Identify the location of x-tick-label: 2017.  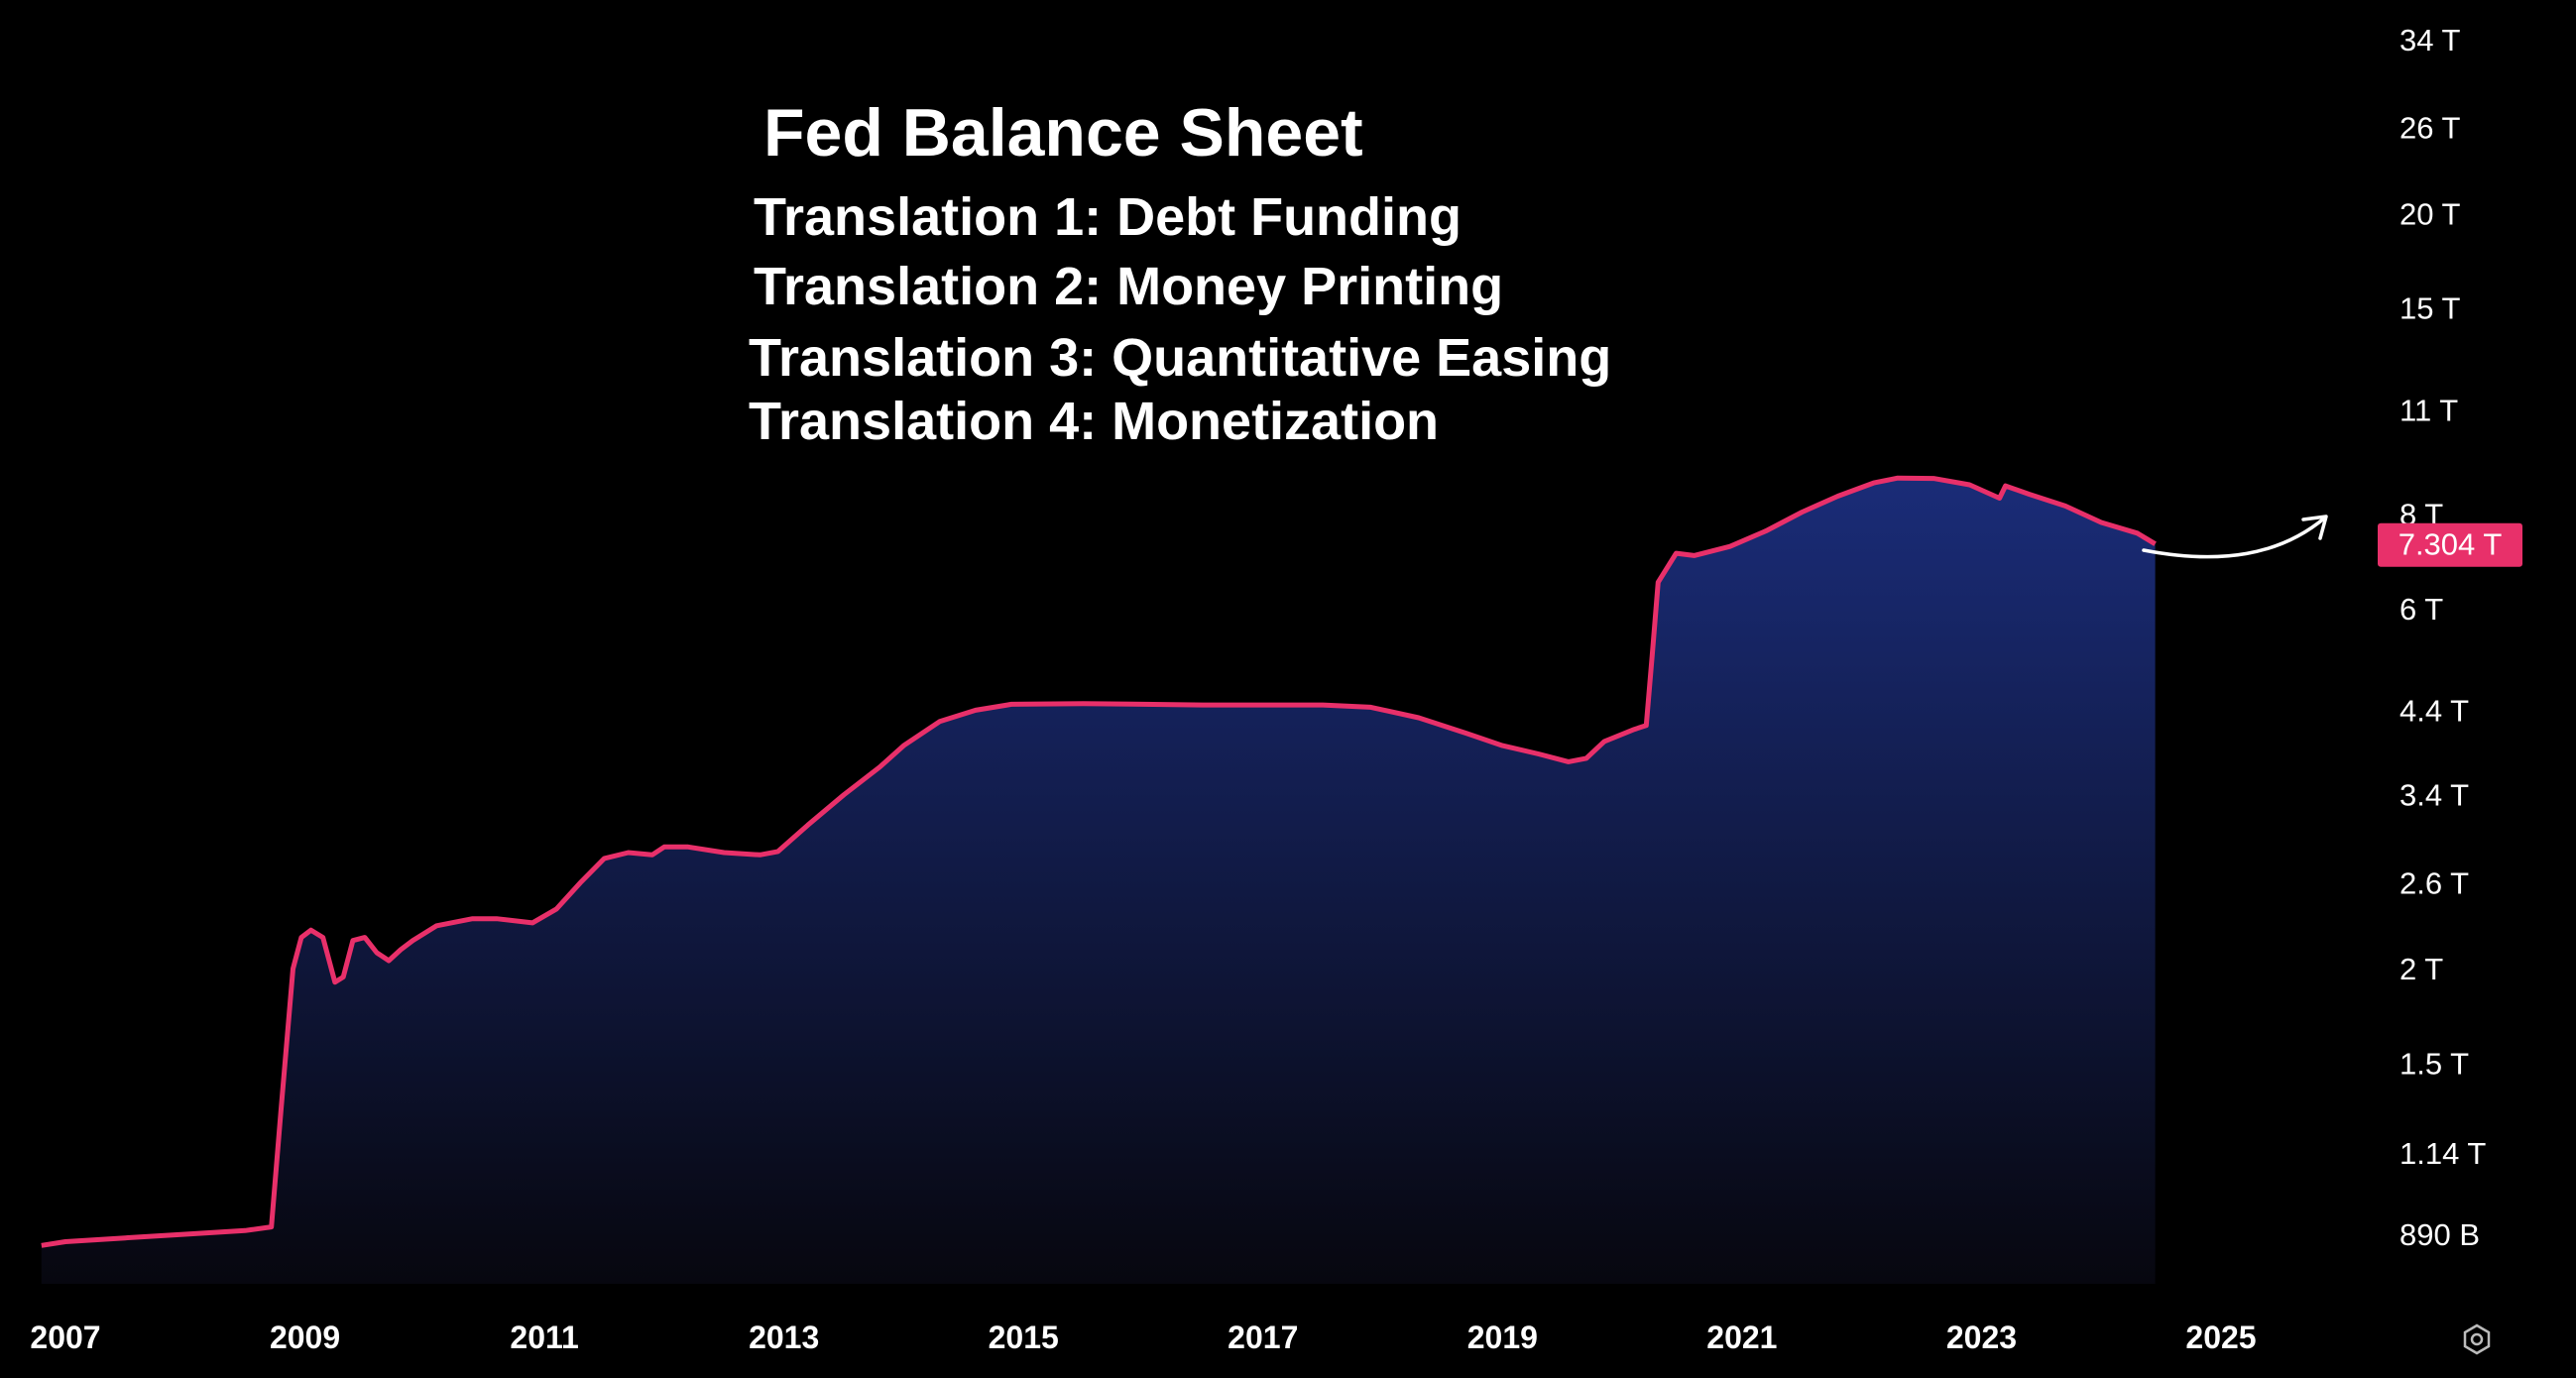
(1263, 1337).